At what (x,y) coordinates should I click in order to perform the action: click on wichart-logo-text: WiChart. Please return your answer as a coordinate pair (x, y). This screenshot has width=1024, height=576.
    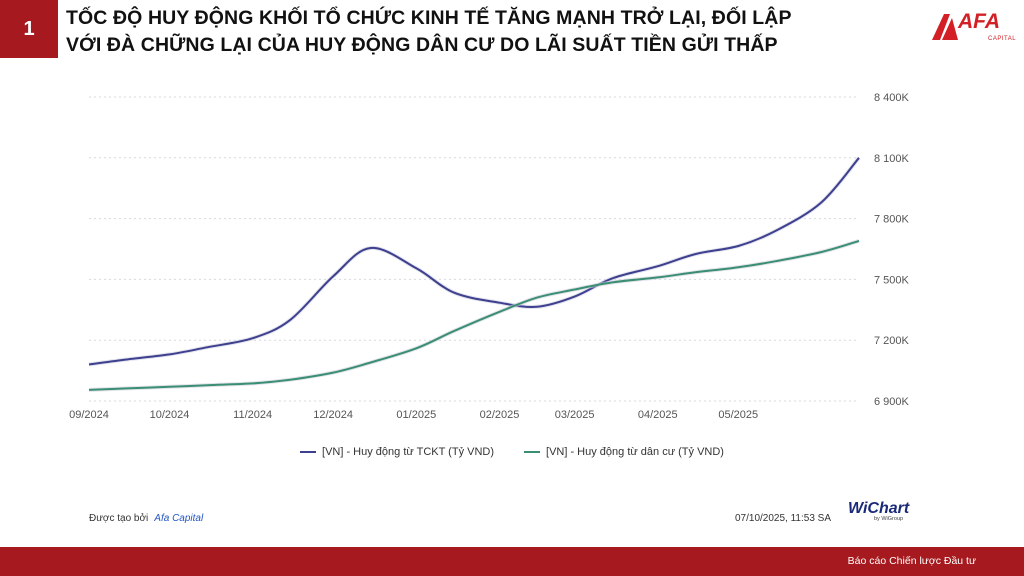
    Looking at the image, I should click on (879, 508).